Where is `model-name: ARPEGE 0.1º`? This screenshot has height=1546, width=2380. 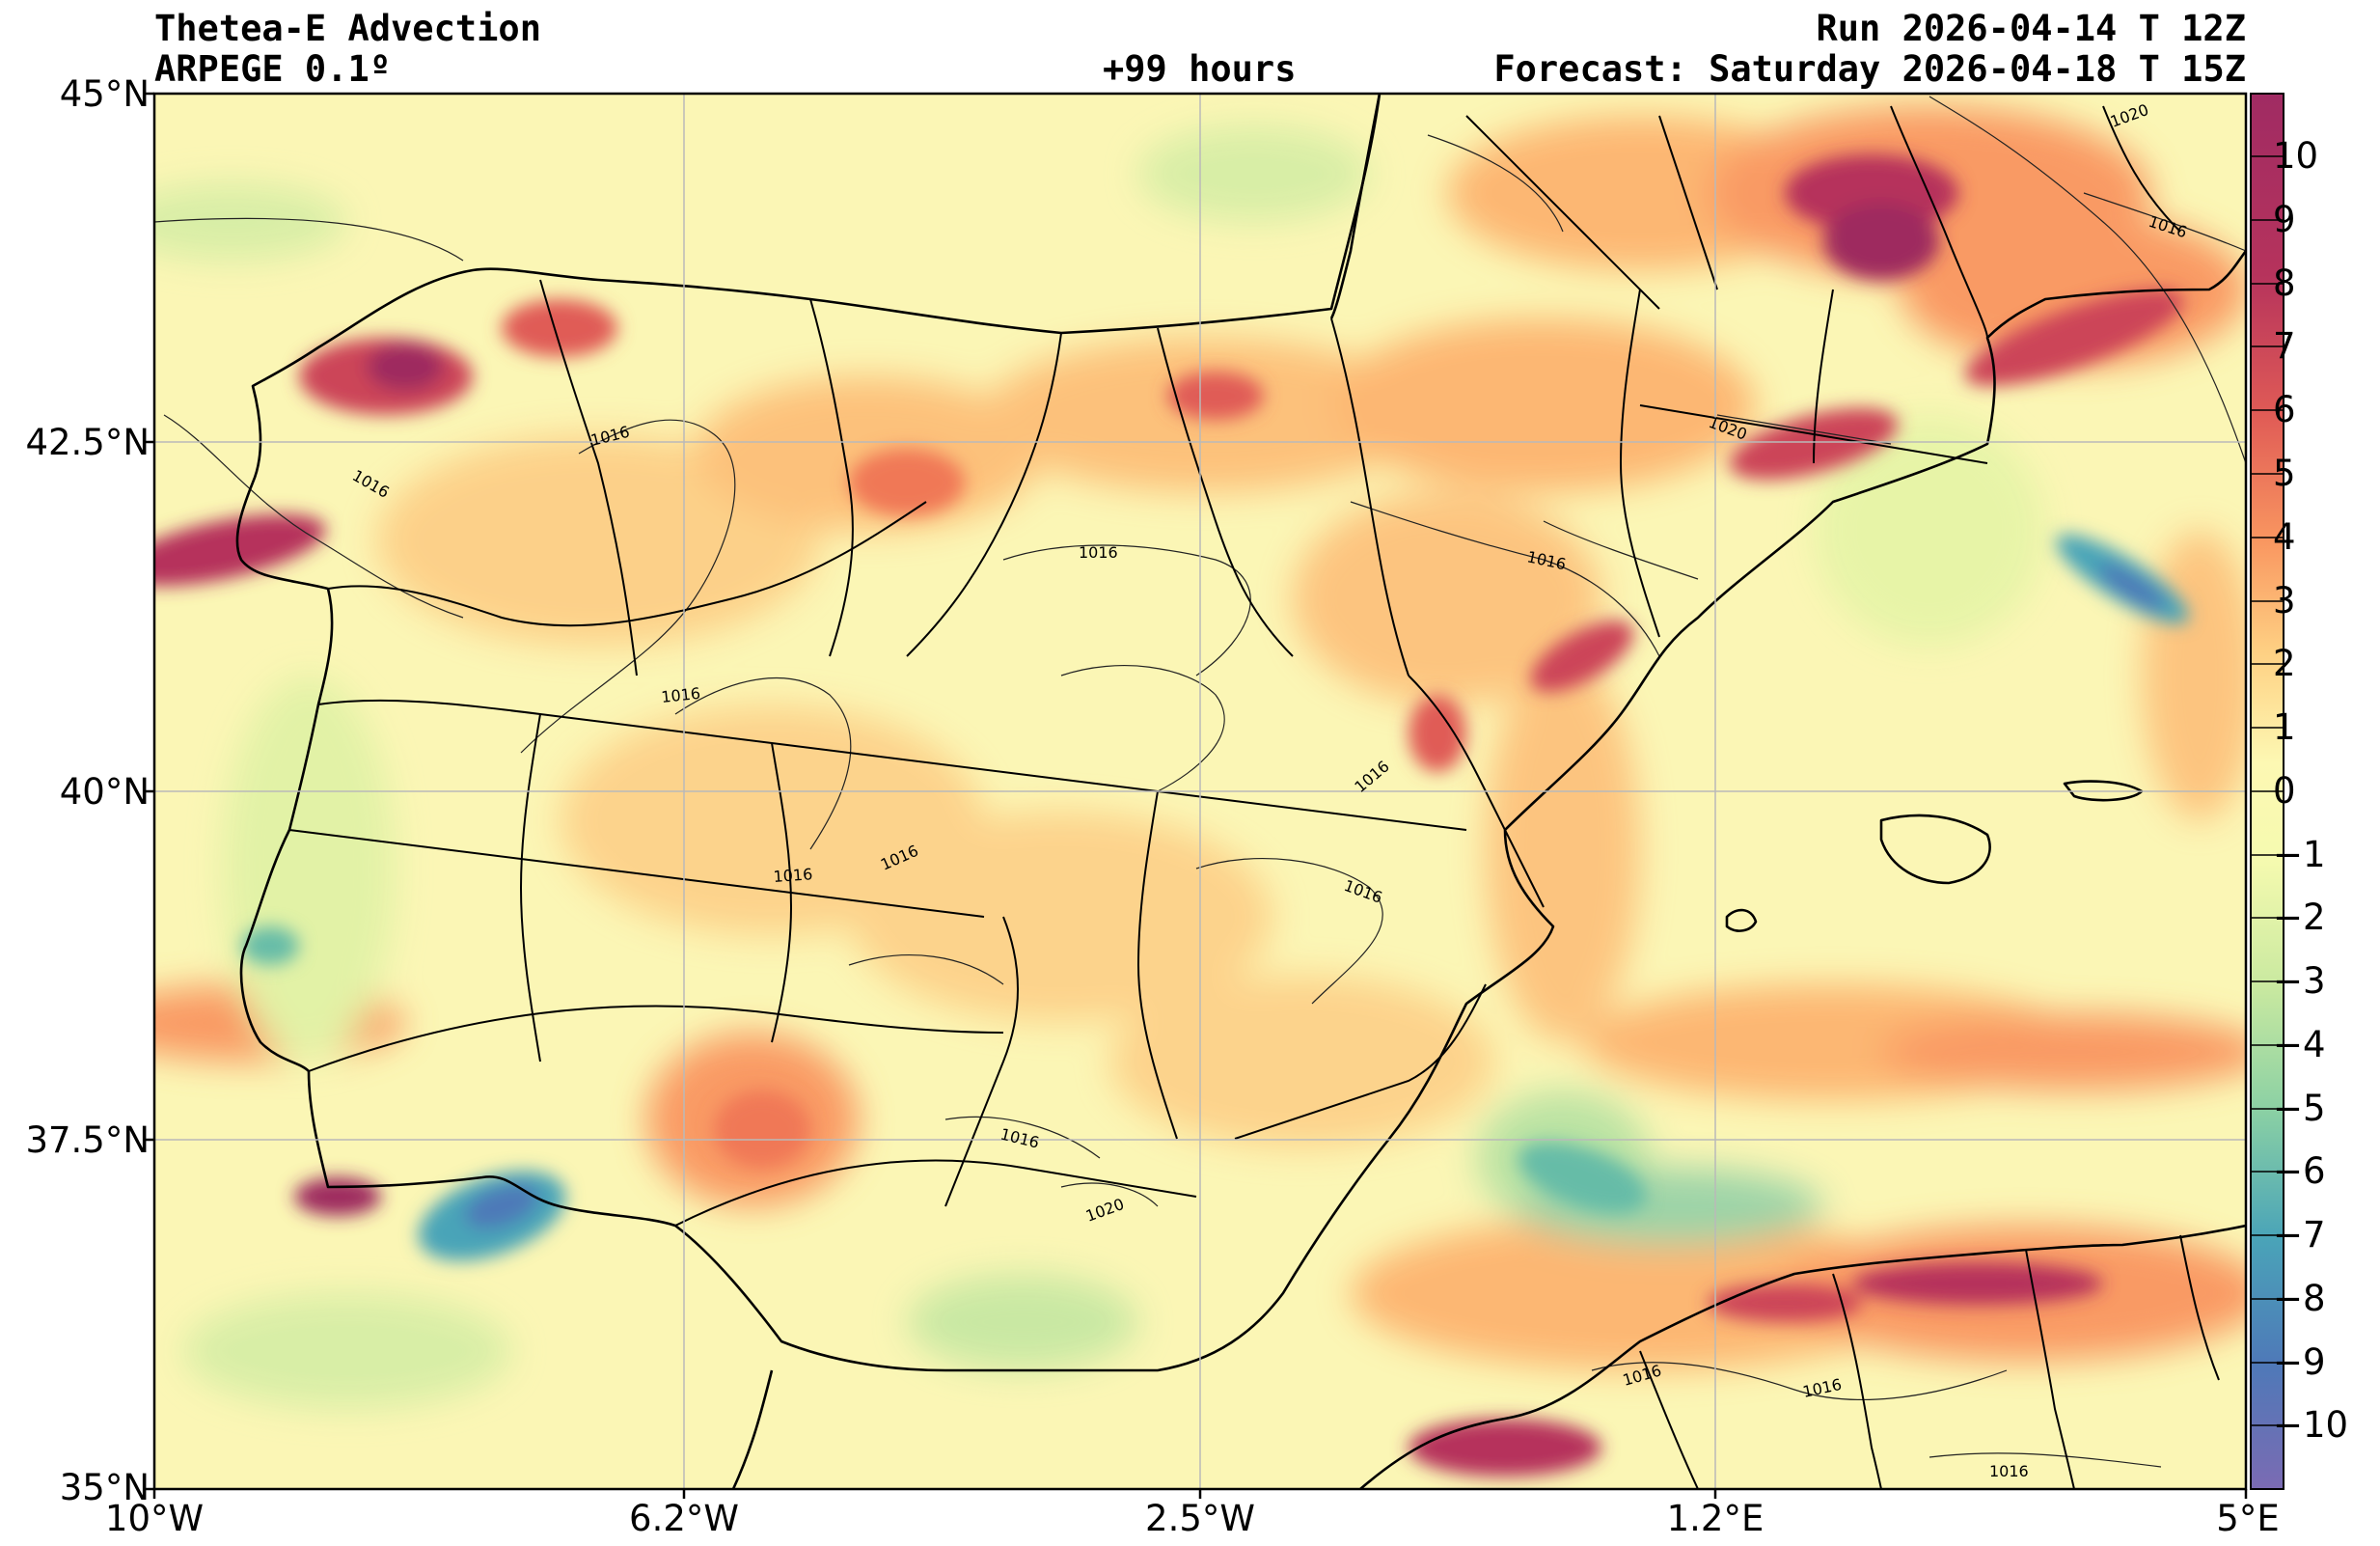 model-name: ARPEGE 0.1º is located at coordinates (273, 69).